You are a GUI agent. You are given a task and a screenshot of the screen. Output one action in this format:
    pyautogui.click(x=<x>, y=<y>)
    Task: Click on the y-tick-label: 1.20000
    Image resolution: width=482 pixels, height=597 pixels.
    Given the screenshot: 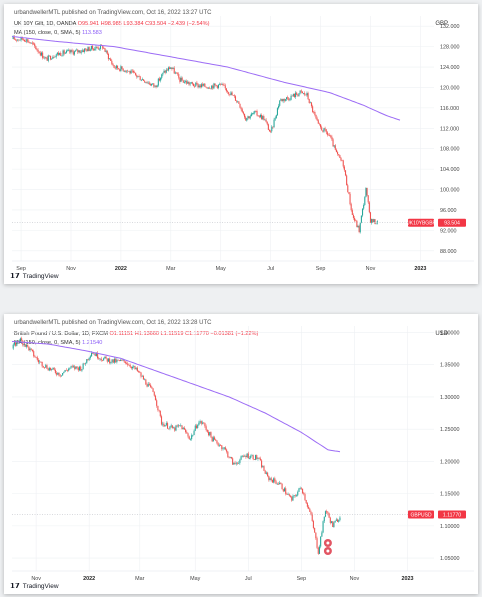 What is the action you would take?
    pyautogui.click(x=450, y=462)
    